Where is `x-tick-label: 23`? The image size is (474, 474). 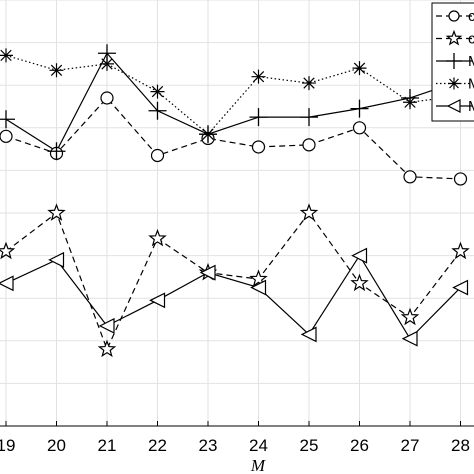 x-tick-label: 23 is located at coordinates (208, 445).